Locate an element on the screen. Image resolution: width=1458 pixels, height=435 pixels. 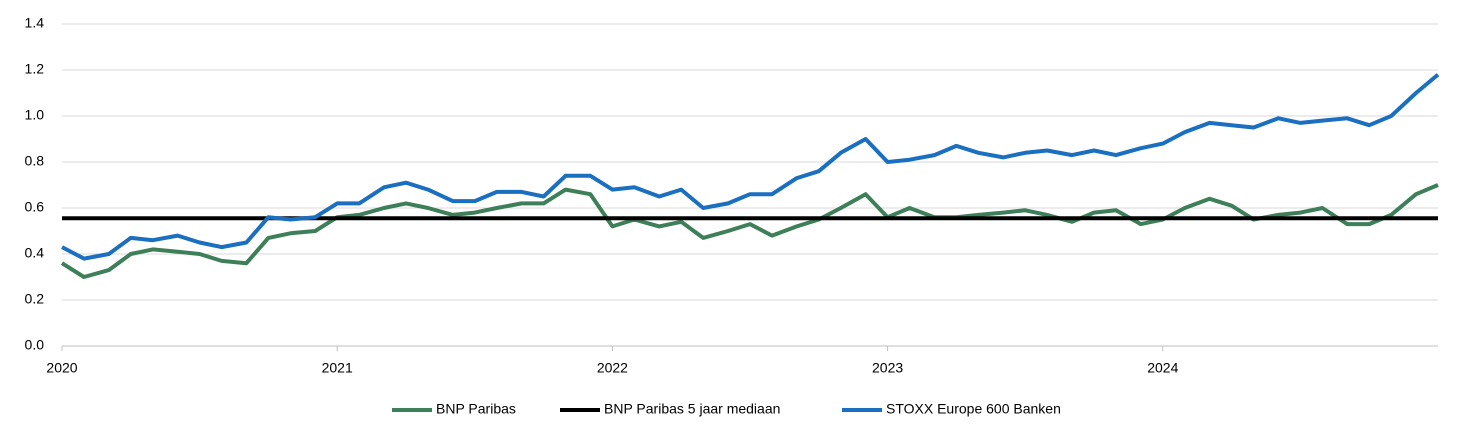
x-tick-label: 2022 is located at coordinates (612, 368).